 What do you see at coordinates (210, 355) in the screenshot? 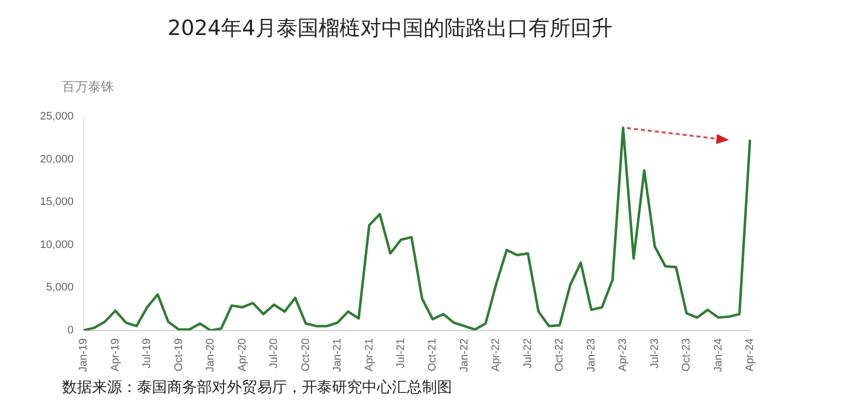
I see `x-tick-label: Jan-20` at bounding box center [210, 355].